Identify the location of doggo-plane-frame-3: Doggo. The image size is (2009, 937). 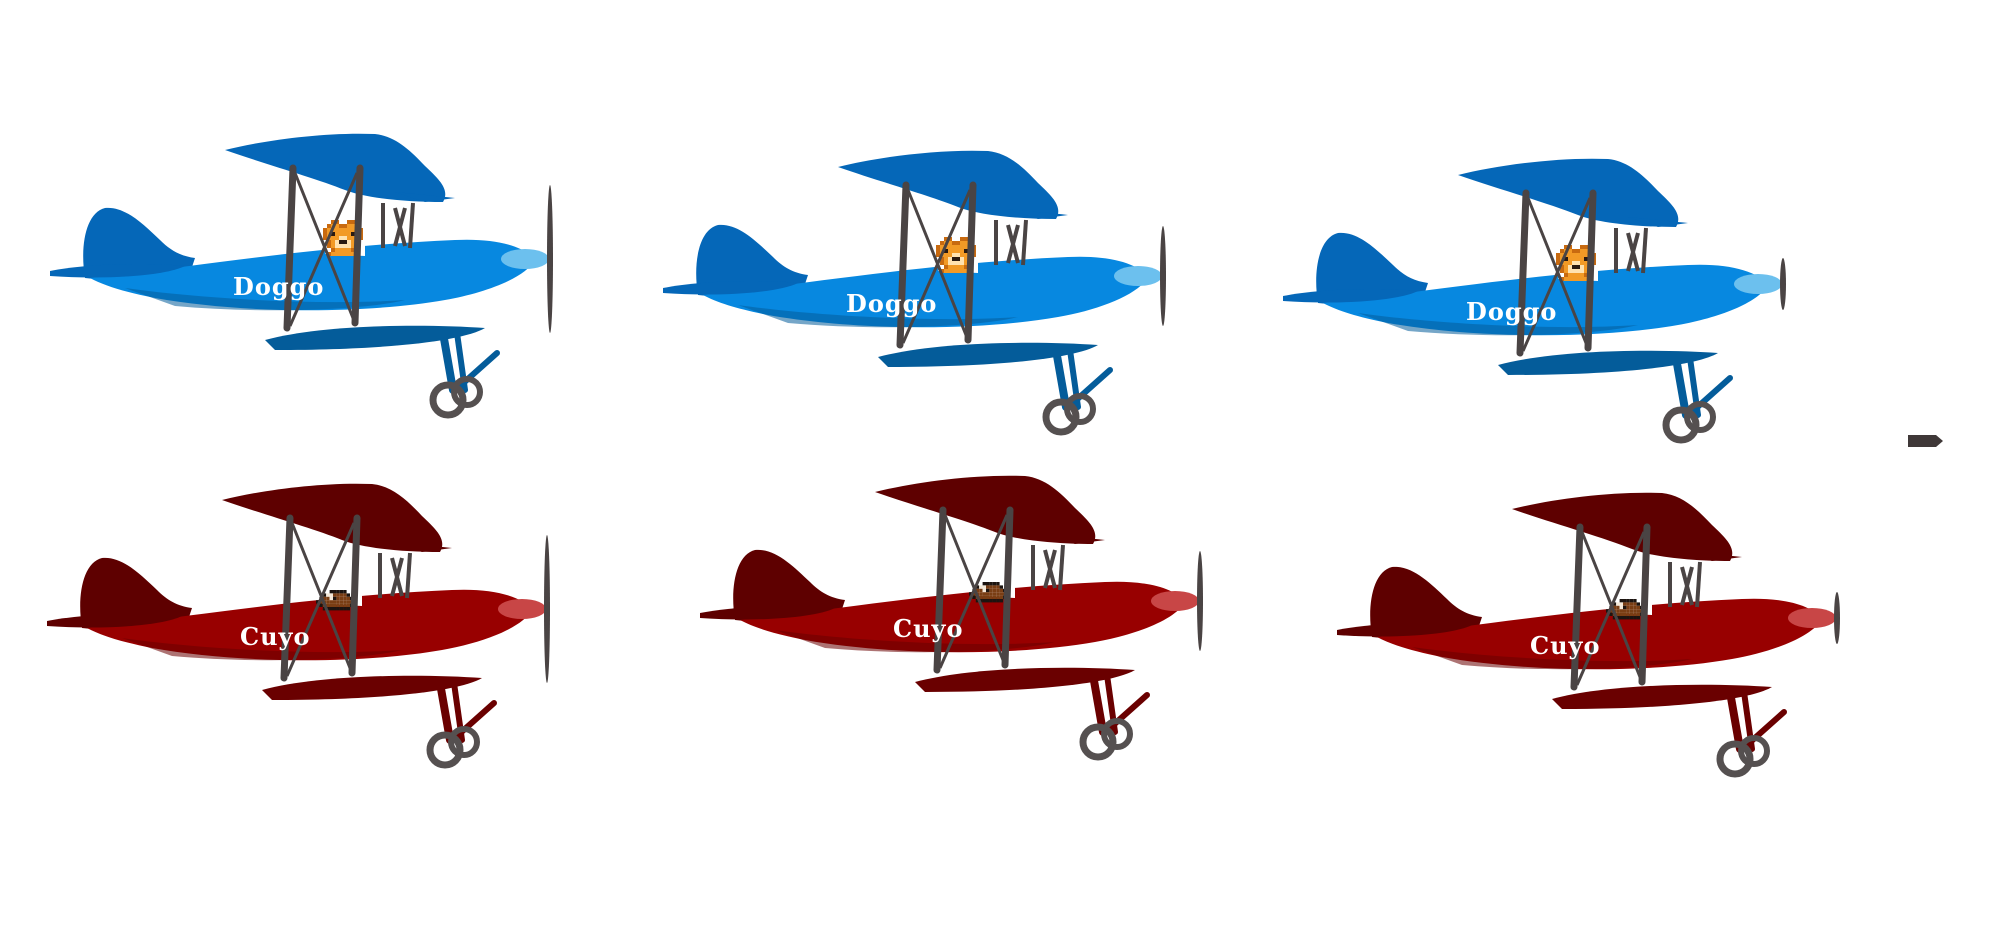
(1580, 303).